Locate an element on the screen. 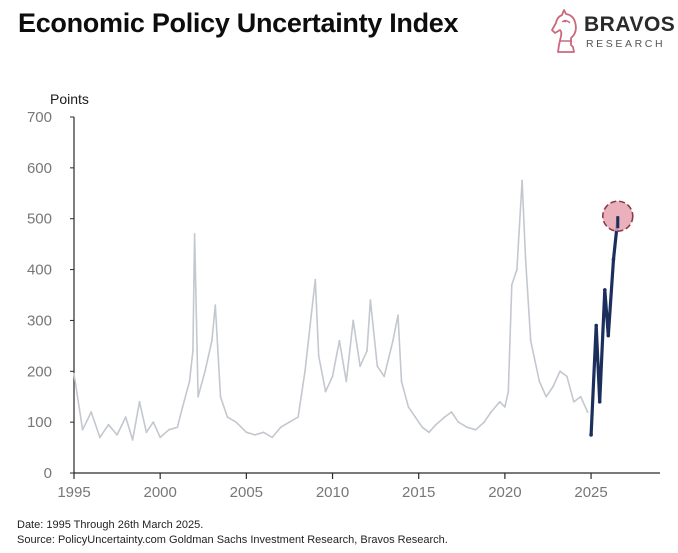  logo-subtitle: RESEARCH is located at coordinates (626, 44).